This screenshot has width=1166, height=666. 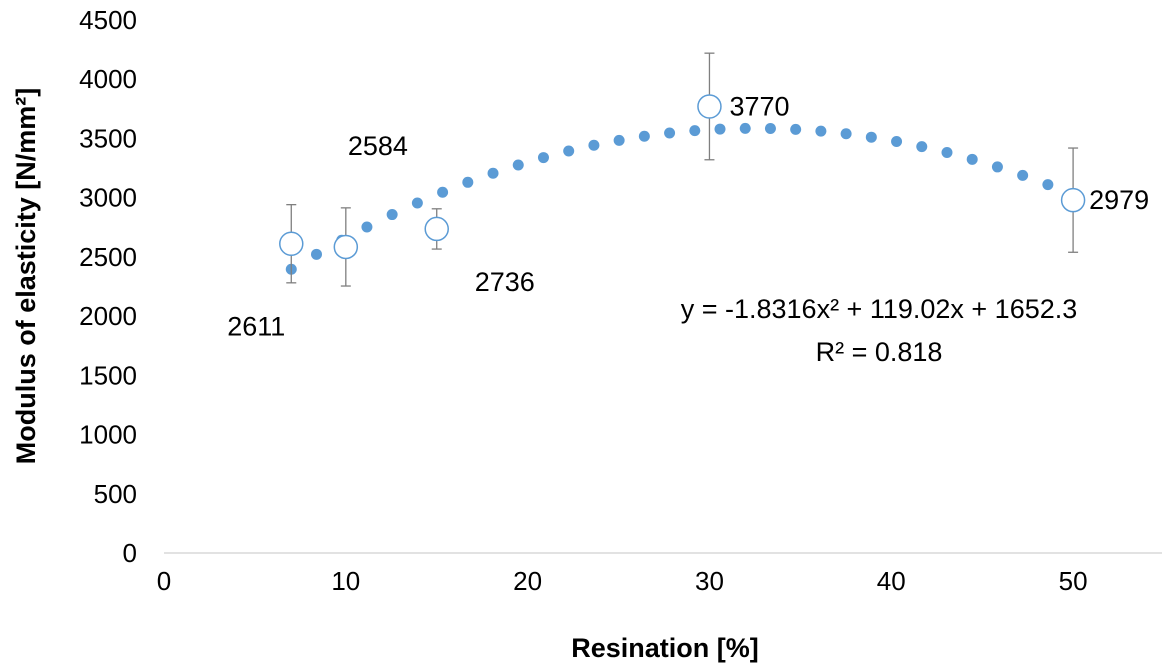 What do you see at coordinates (622, 581) in the screenshot?
I see `x-tick-labels: 0 10 20 30 40 50` at bounding box center [622, 581].